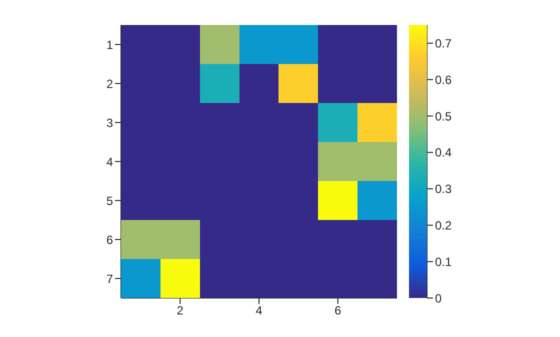 Image resolution: width=560 pixels, height=337 pixels. Describe the element at coordinates (259, 311) in the screenshot. I see `x-tick-label: 4` at that location.